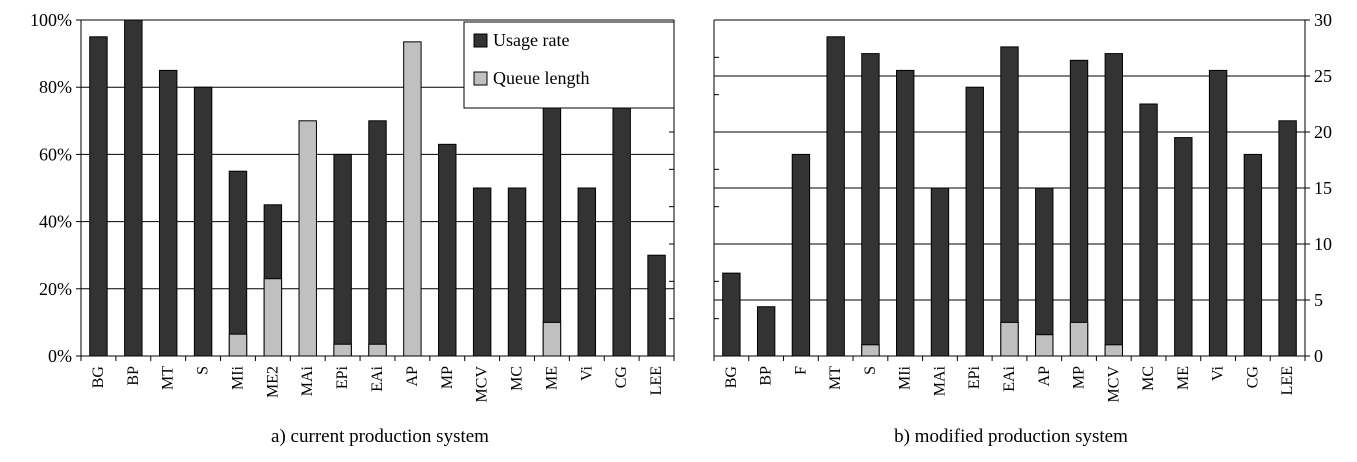 The height and width of the screenshot is (462, 1357). What do you see at coordinates (1323, 132) in the screenshot?
I see `y-tick-label: 20` at bounding box center [1323, 132].